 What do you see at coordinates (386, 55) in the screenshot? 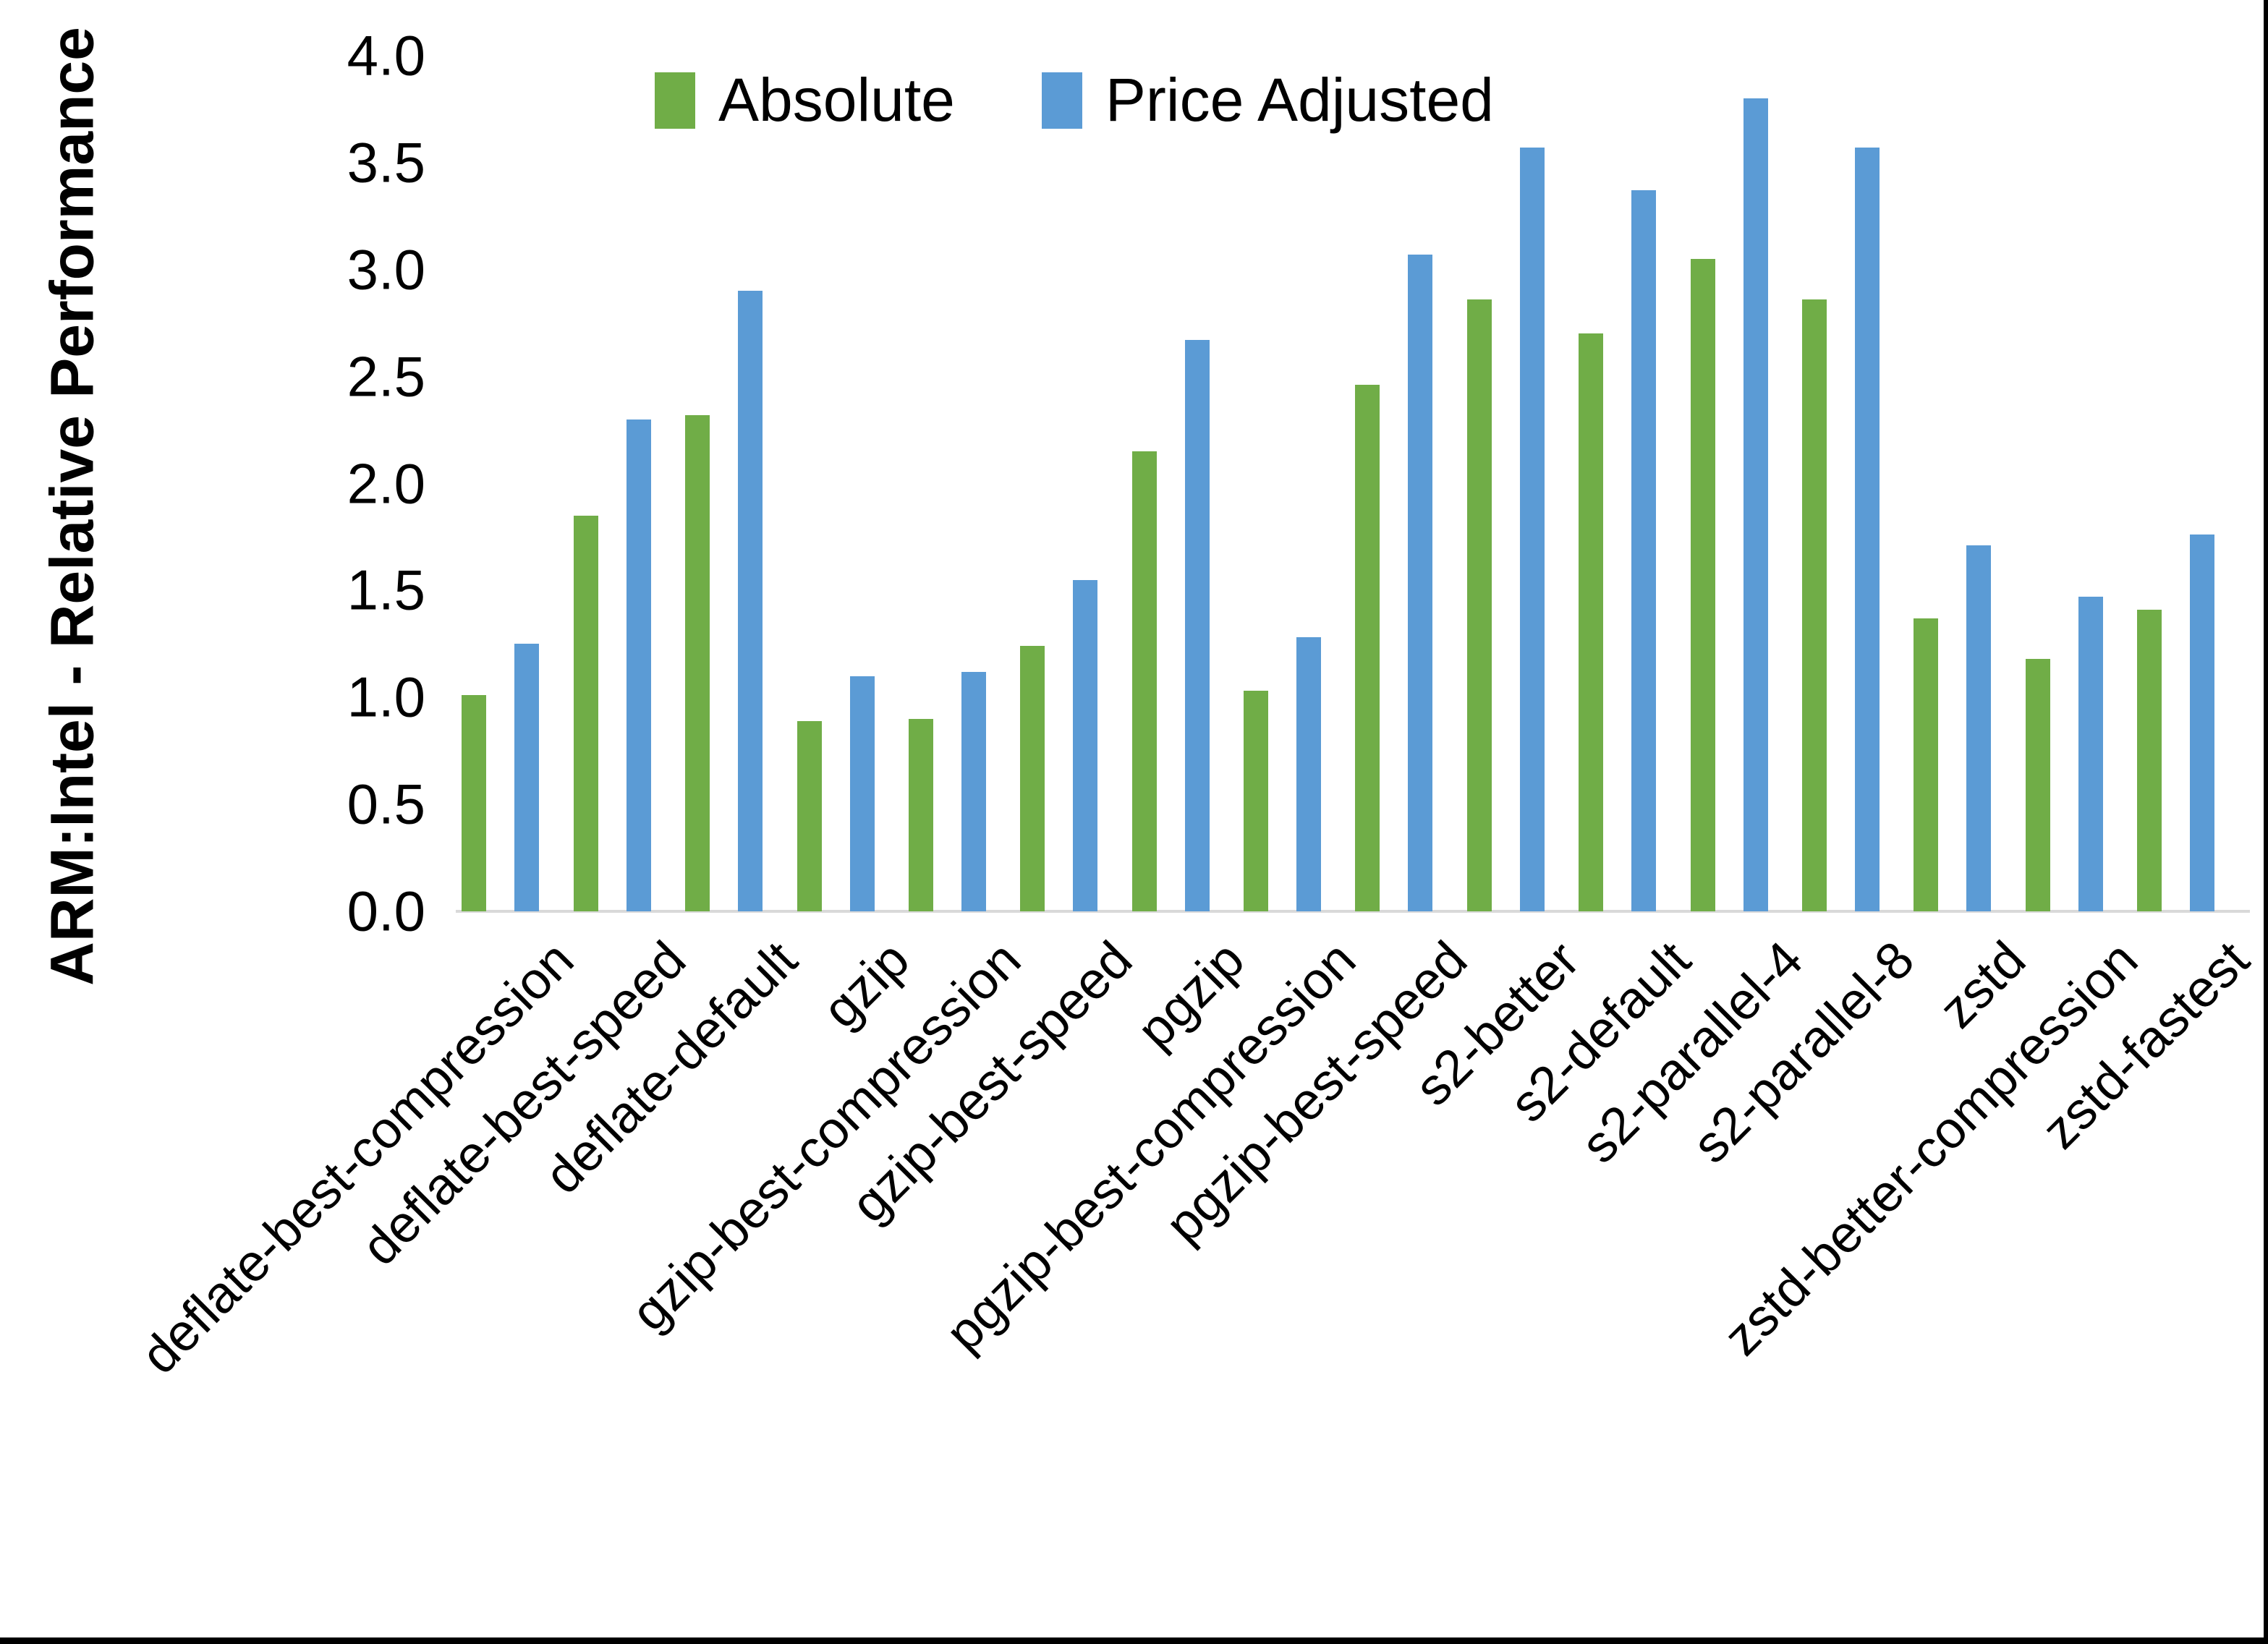
I see `y-tick-label: 4.0` at bounding box center [386, 55].